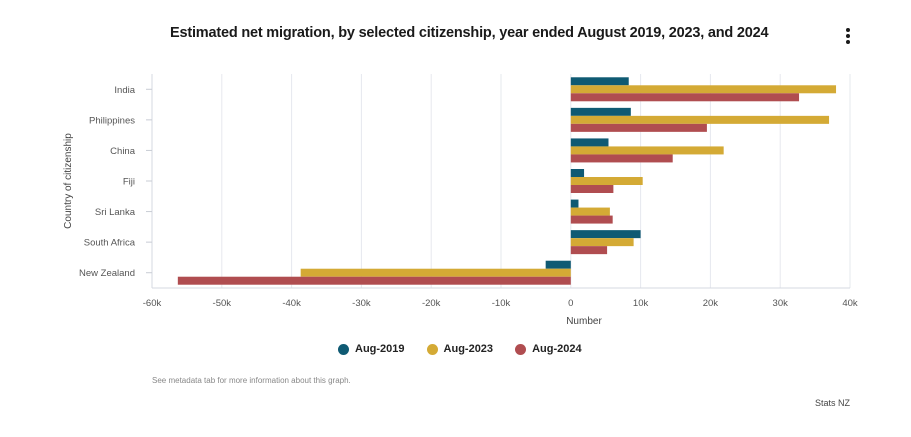  What do you see at coordinates (700, 119) in the screenshot?
I see `bar-aug-2023-philippines` at bounding box center [700, 119].